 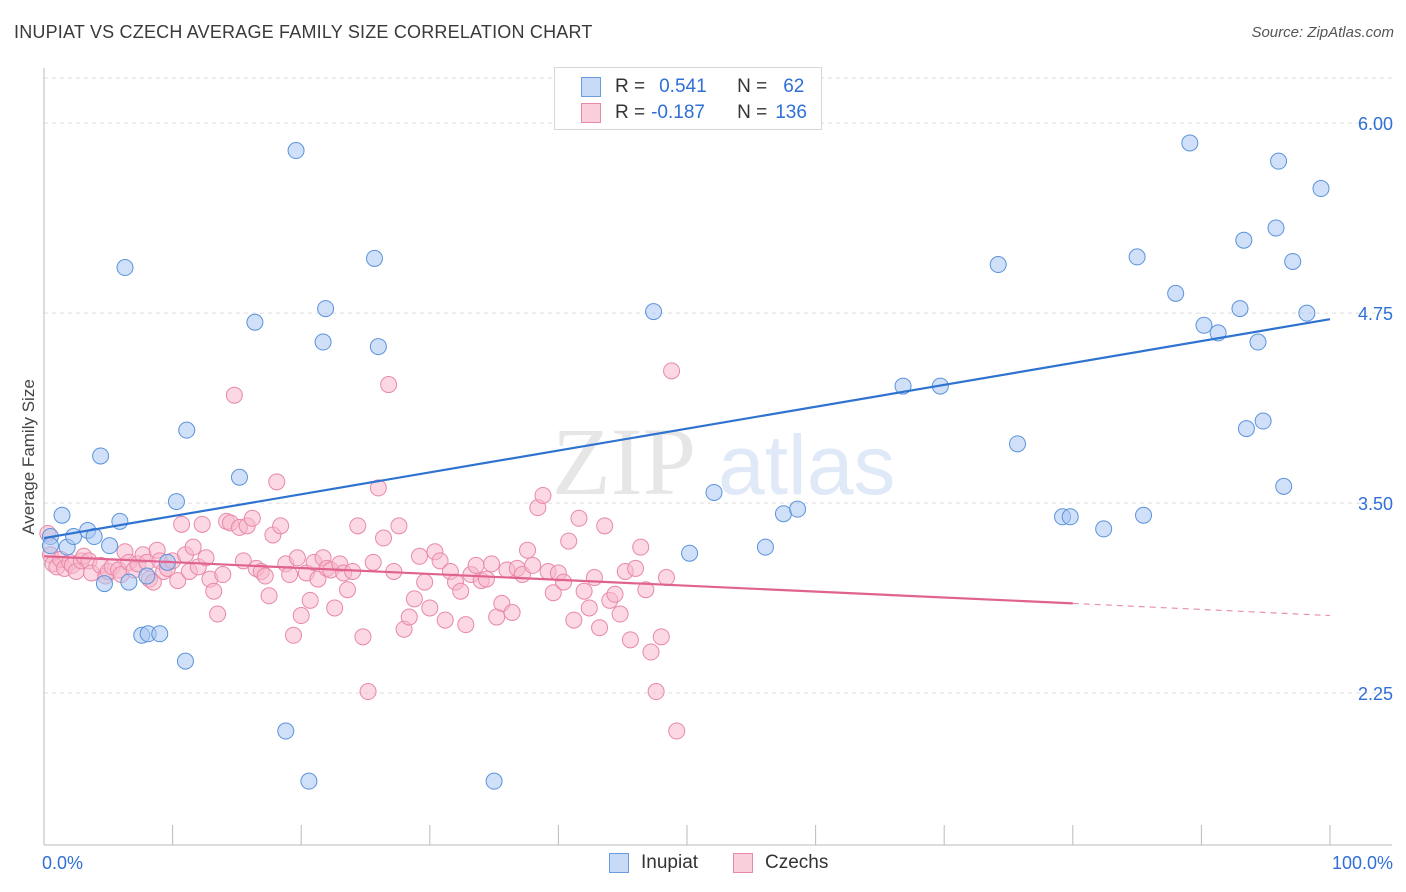 I want to click on stats-legend: R = 0.541 N = 62 R = -0.187 N = 136, so click(x=688, y=98).